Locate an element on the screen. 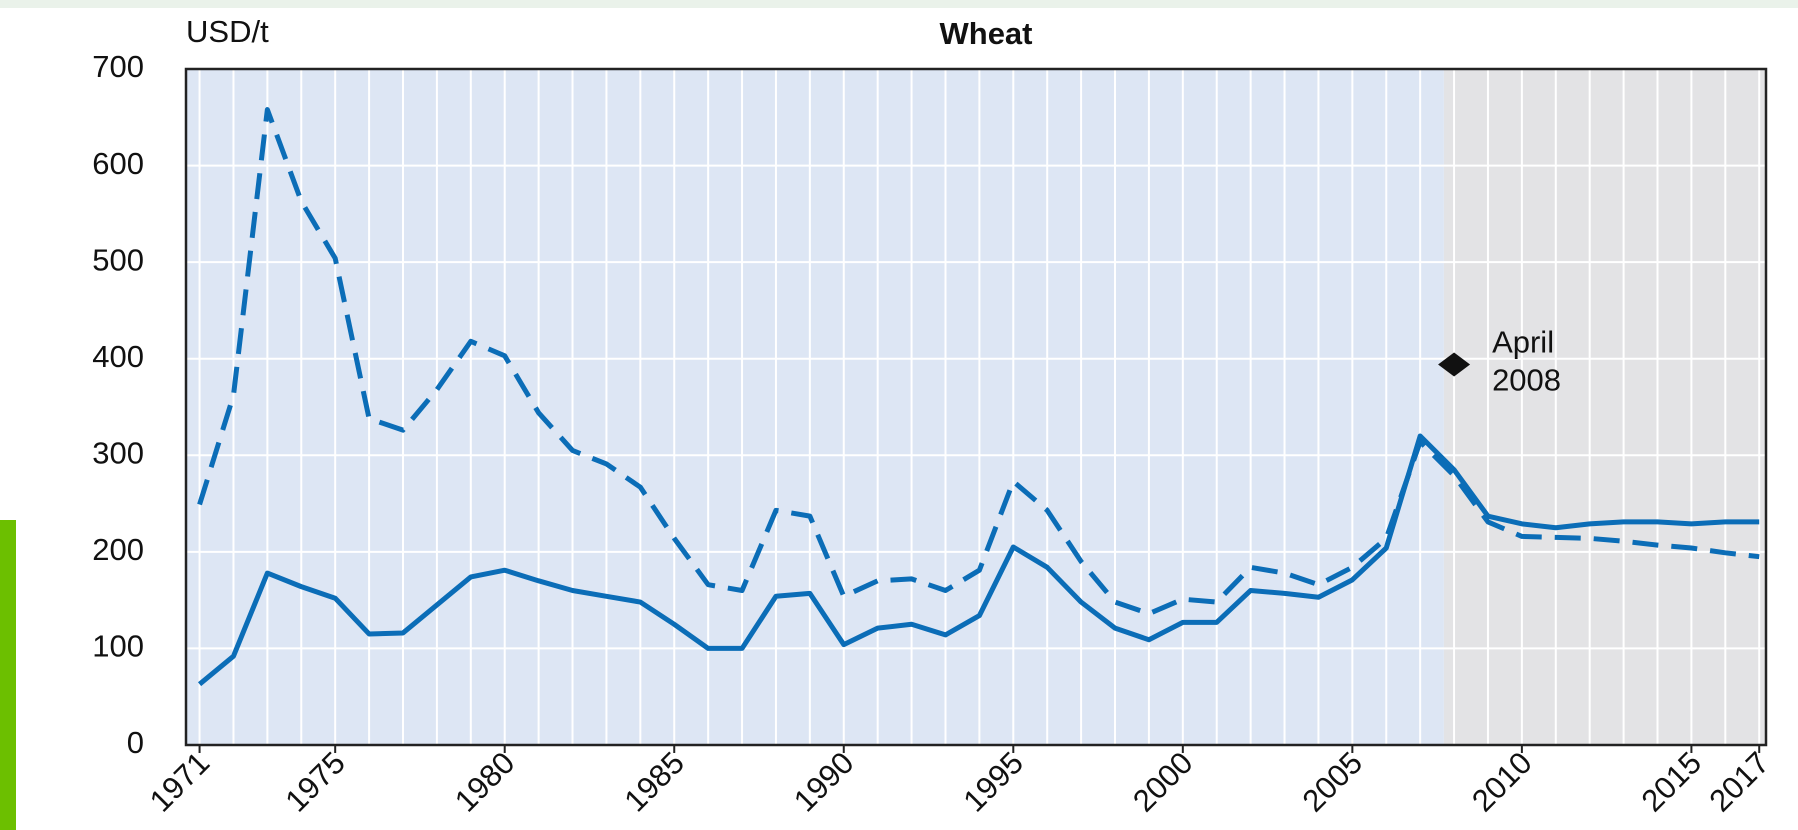  y-tick-label: 300 is located at coordinates (118, 452).